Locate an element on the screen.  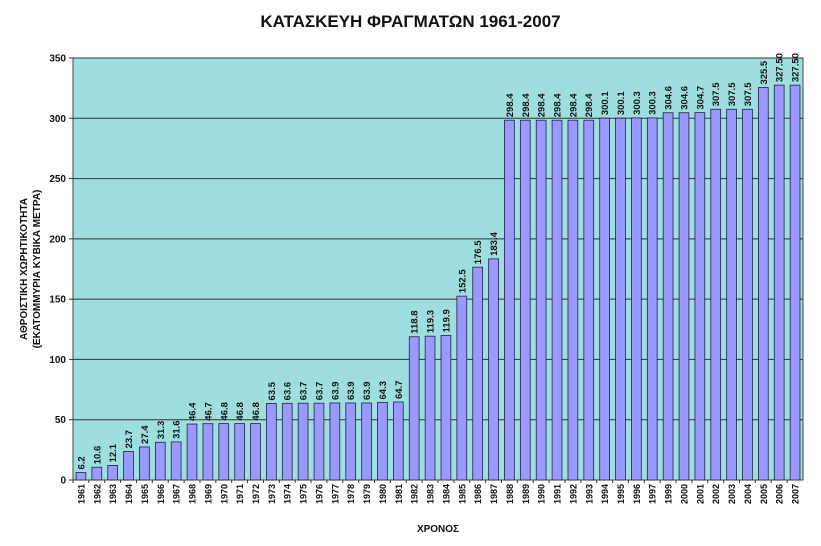
x-tick-label: 1984 is located at coordinates (446, 494).